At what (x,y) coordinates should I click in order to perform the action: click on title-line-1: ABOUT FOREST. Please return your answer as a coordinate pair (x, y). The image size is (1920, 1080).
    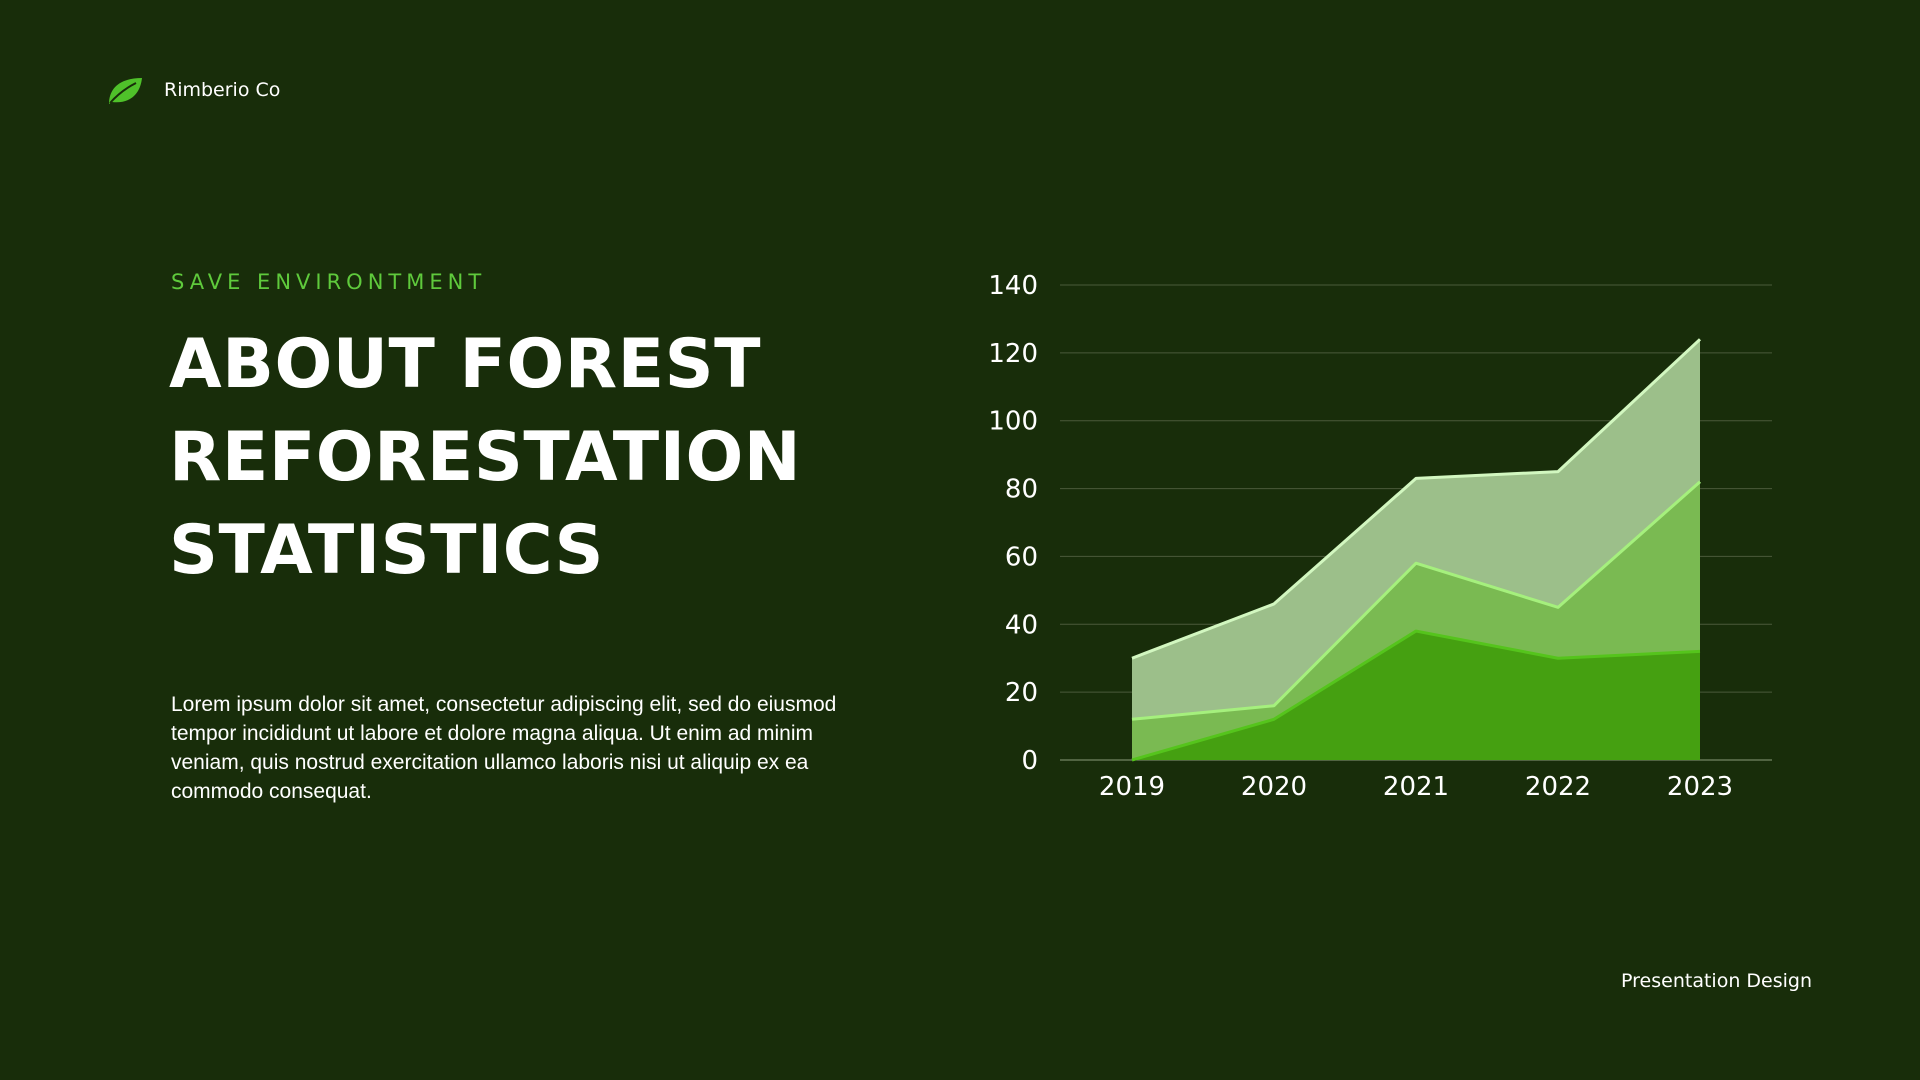
    Looking at the image, I should click on (465, 364).